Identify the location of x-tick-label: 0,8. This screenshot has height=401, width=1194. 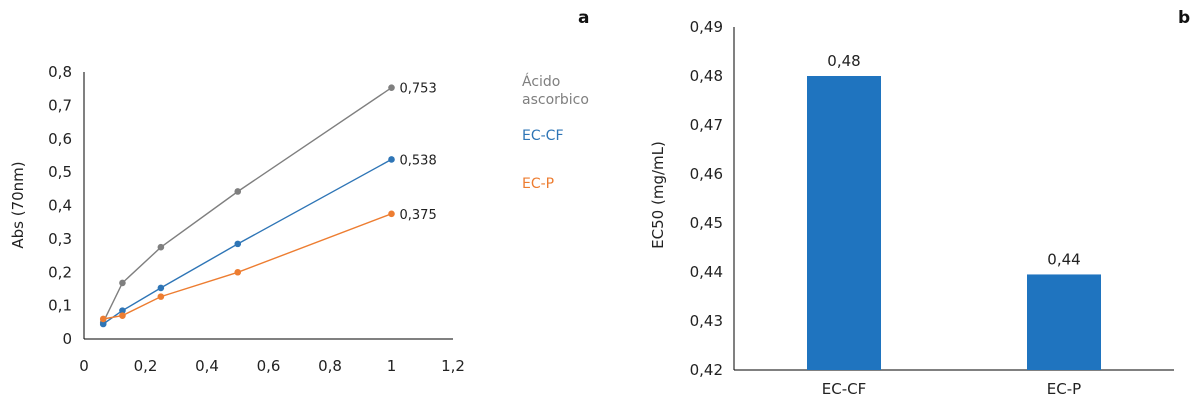
(330, 366).